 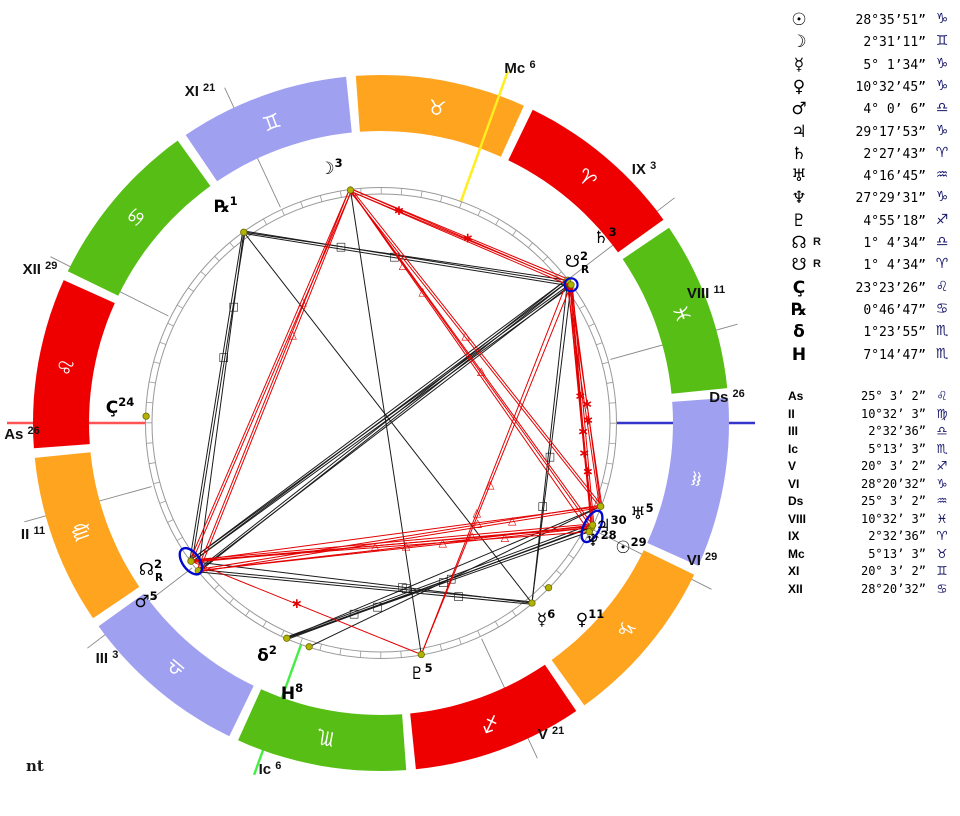 What do you see at coordinates (870, 449) in the screenshot?
I see `house-row-Ic: Ic 5°13’ 3” ♏` at bounding box center [870, 449].